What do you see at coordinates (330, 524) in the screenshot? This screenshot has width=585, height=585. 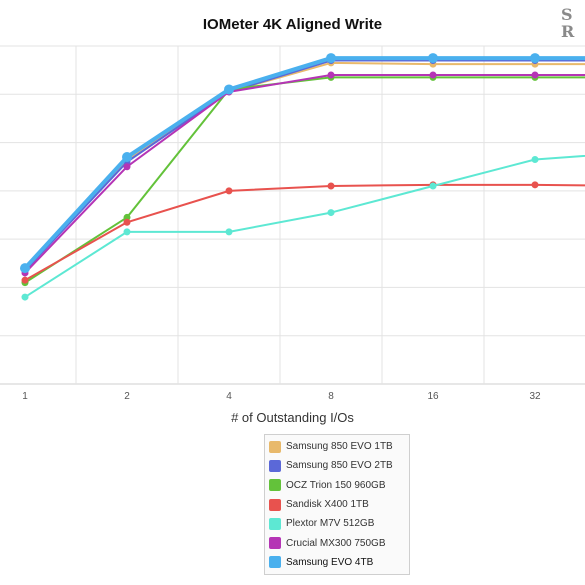 I see `legend-label: Plextor M7V 512GB` at bounding box center [330, 524].